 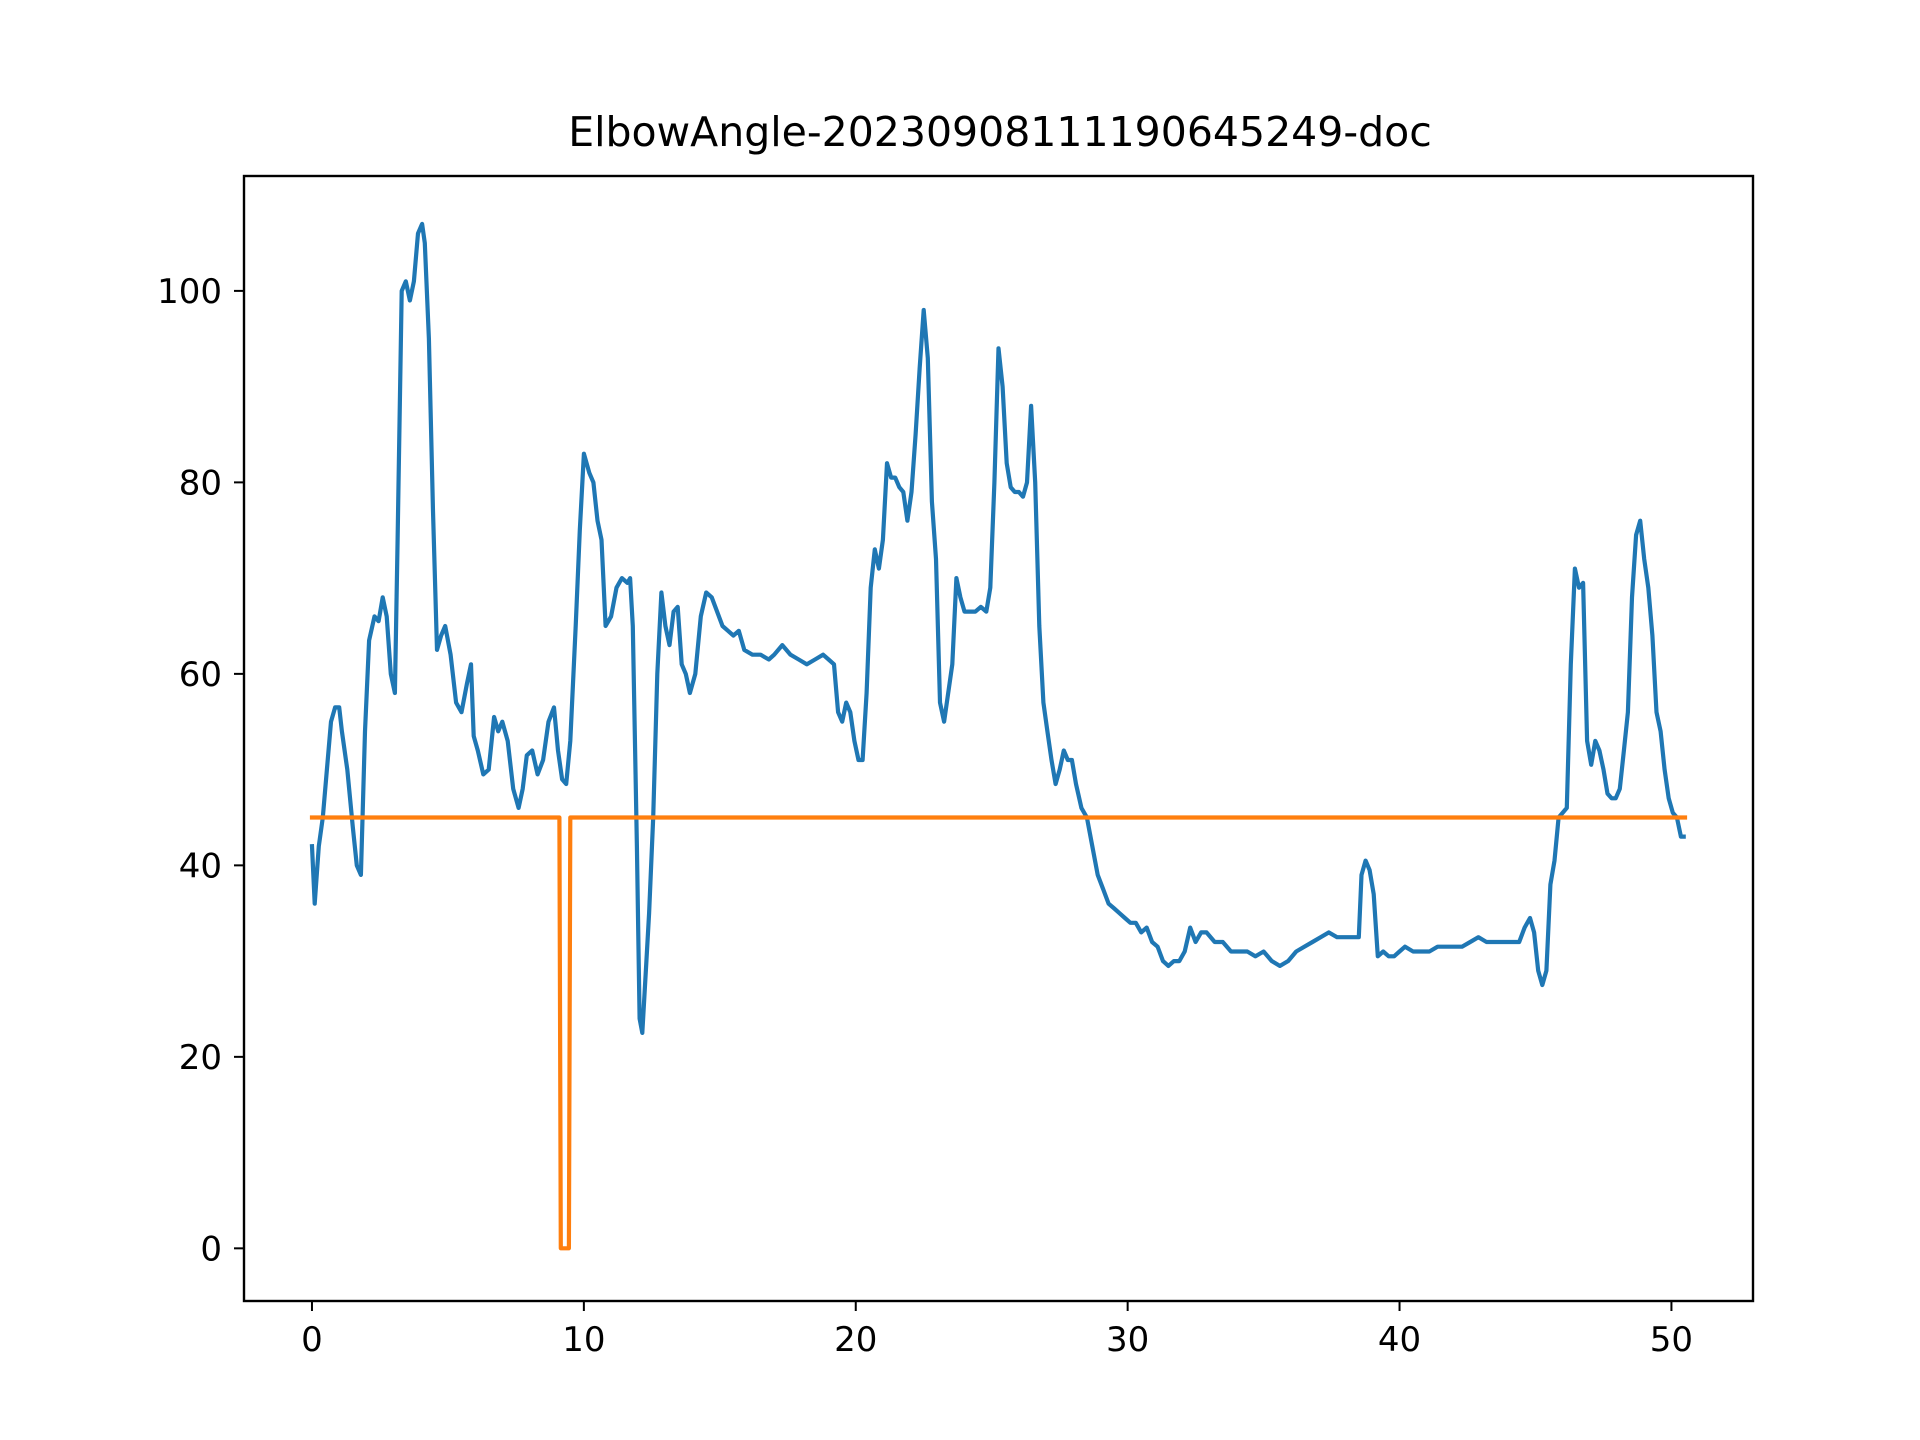 I want to click on y-tick-label: 20, so click(x=200, y=1058).